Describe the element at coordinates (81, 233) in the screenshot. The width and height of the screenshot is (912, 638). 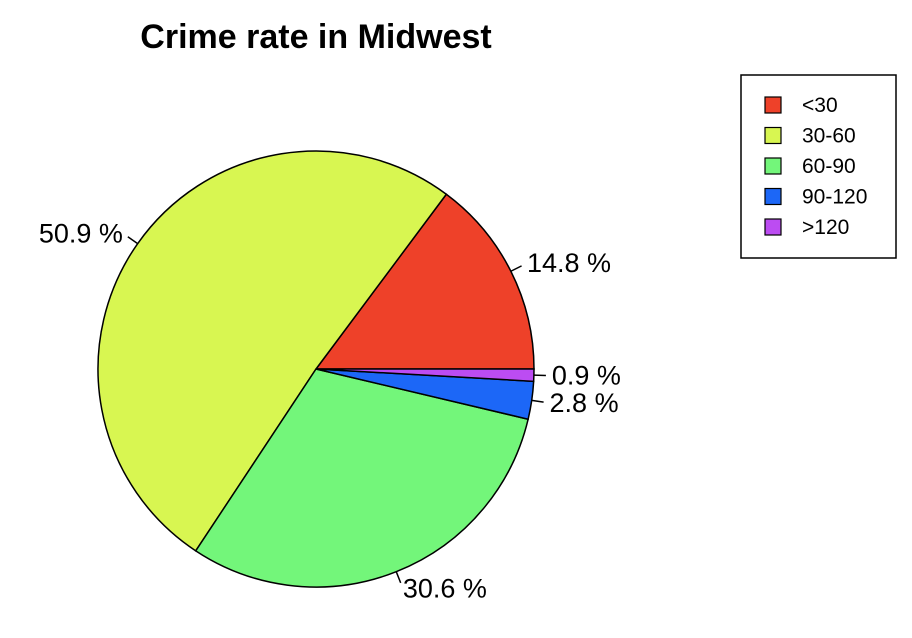
I see `pie-label-2: 50.9 %` at that location.